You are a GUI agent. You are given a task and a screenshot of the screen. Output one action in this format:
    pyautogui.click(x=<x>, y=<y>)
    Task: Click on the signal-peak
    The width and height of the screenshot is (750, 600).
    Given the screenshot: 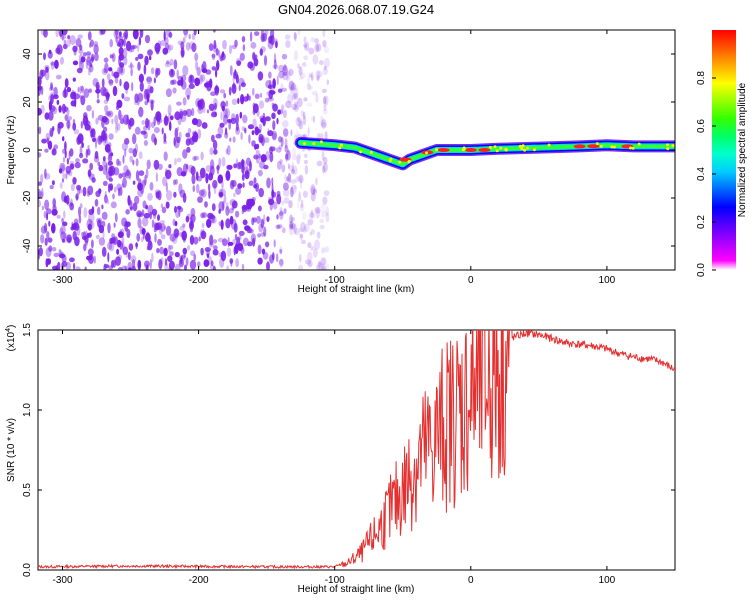 What is the action you would take?
    pyautogui.click(x=443, y=150)
    